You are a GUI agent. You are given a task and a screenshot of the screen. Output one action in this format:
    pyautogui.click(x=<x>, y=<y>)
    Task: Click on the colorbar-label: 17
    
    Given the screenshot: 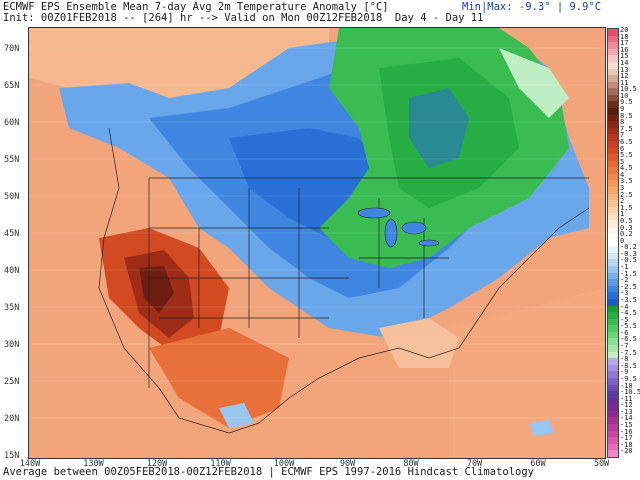 What is the action you would take?
    pyautogui.click(x=624, y=43)
    